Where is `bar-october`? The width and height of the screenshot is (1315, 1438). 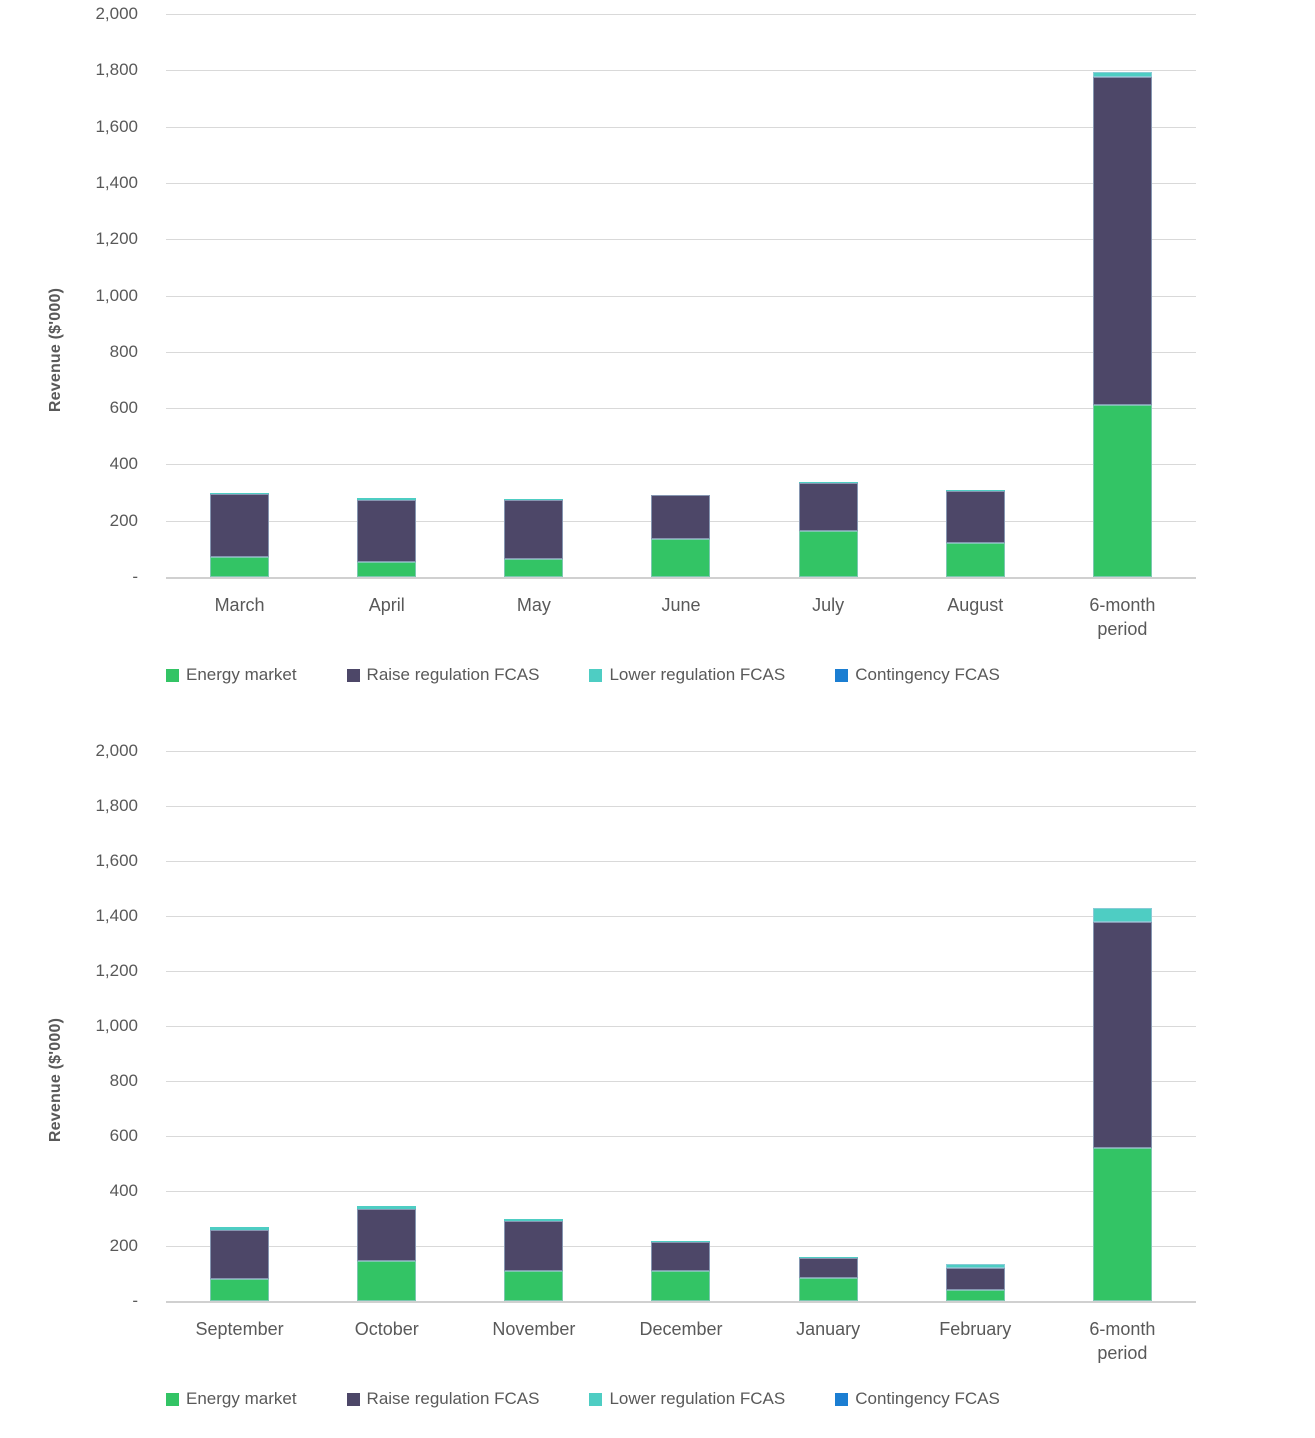 bar-october is located at coordinates (387, 1253).